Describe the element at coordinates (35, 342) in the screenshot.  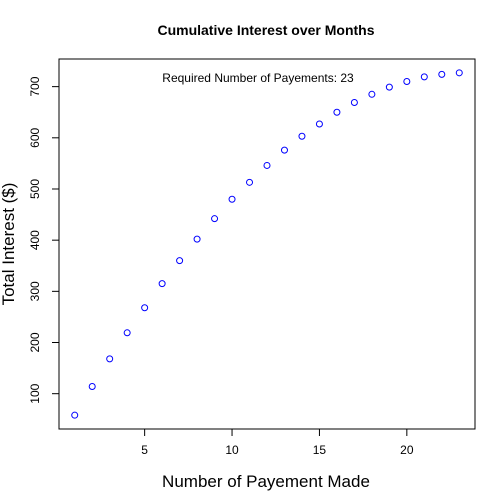
I see `y-tick-label: 200` at that location.